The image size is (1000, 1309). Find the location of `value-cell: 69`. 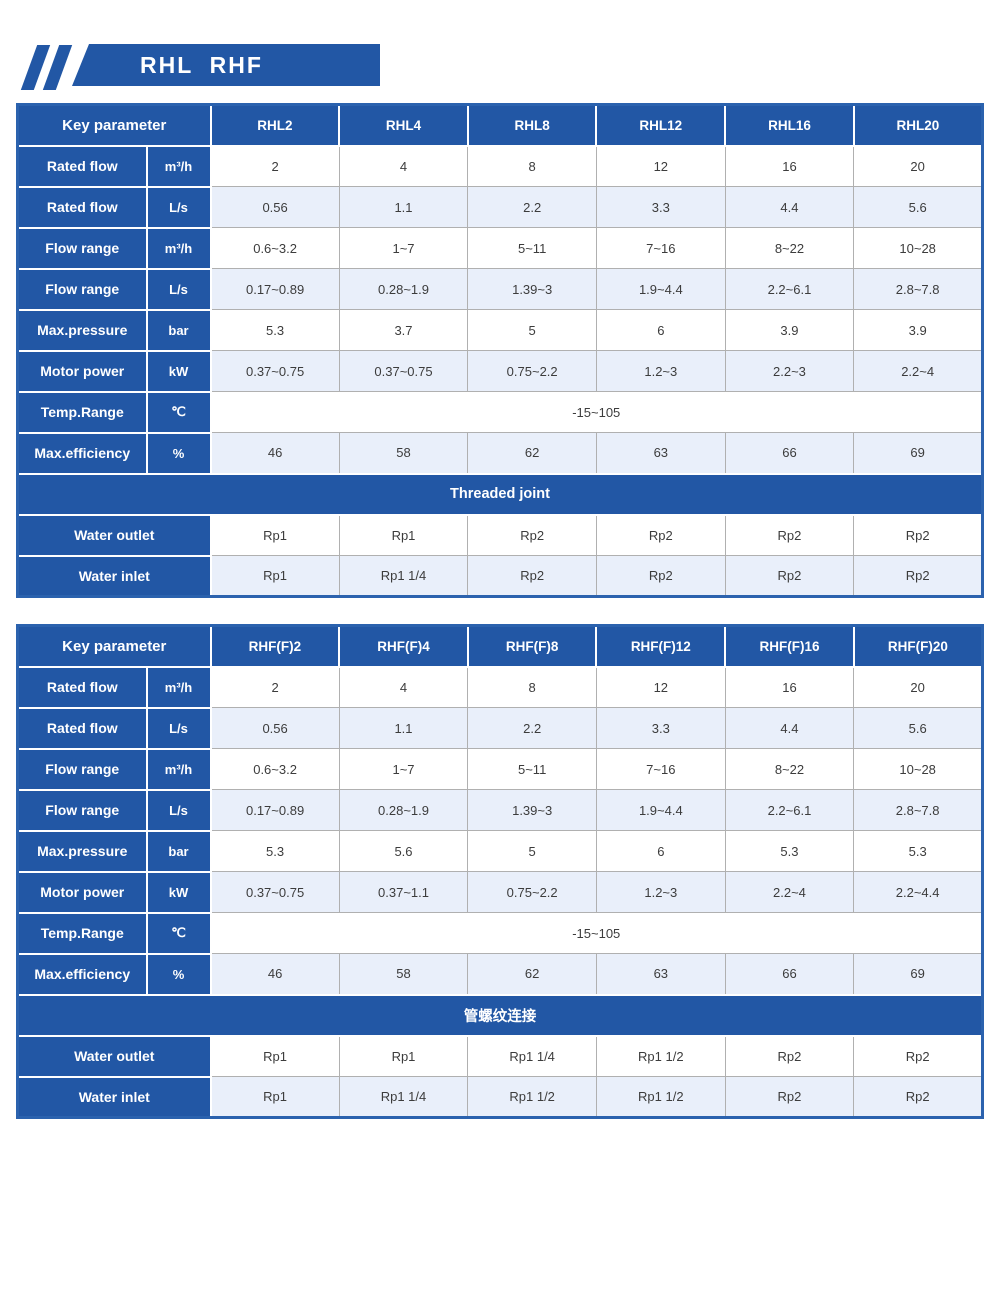

value-cell: 69 is located at coordinates (918, 974).